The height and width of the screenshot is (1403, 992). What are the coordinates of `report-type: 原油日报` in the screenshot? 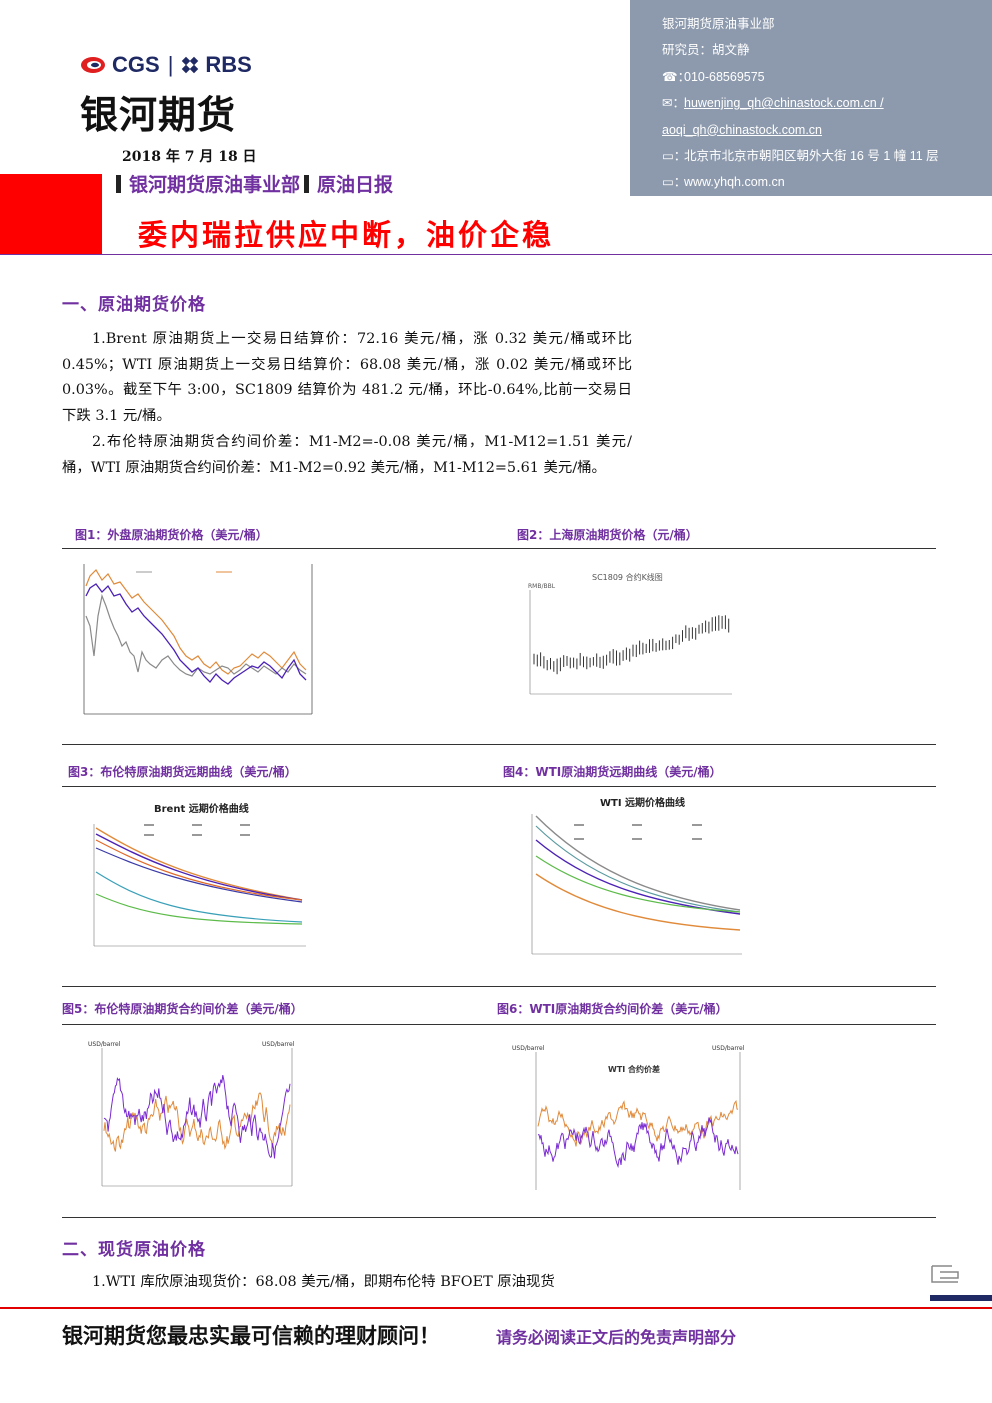 It's located at (355, 185).